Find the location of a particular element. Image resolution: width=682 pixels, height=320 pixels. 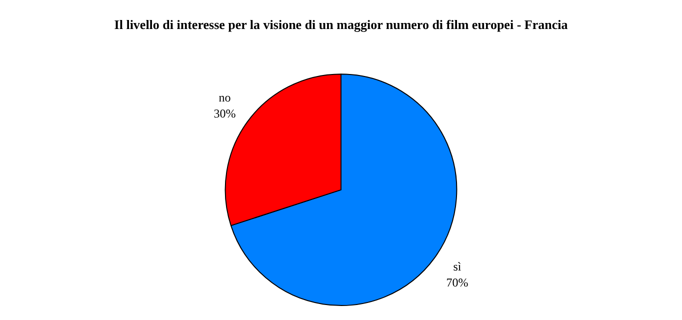

slice-label: sì is located at coordinates (457, 266).